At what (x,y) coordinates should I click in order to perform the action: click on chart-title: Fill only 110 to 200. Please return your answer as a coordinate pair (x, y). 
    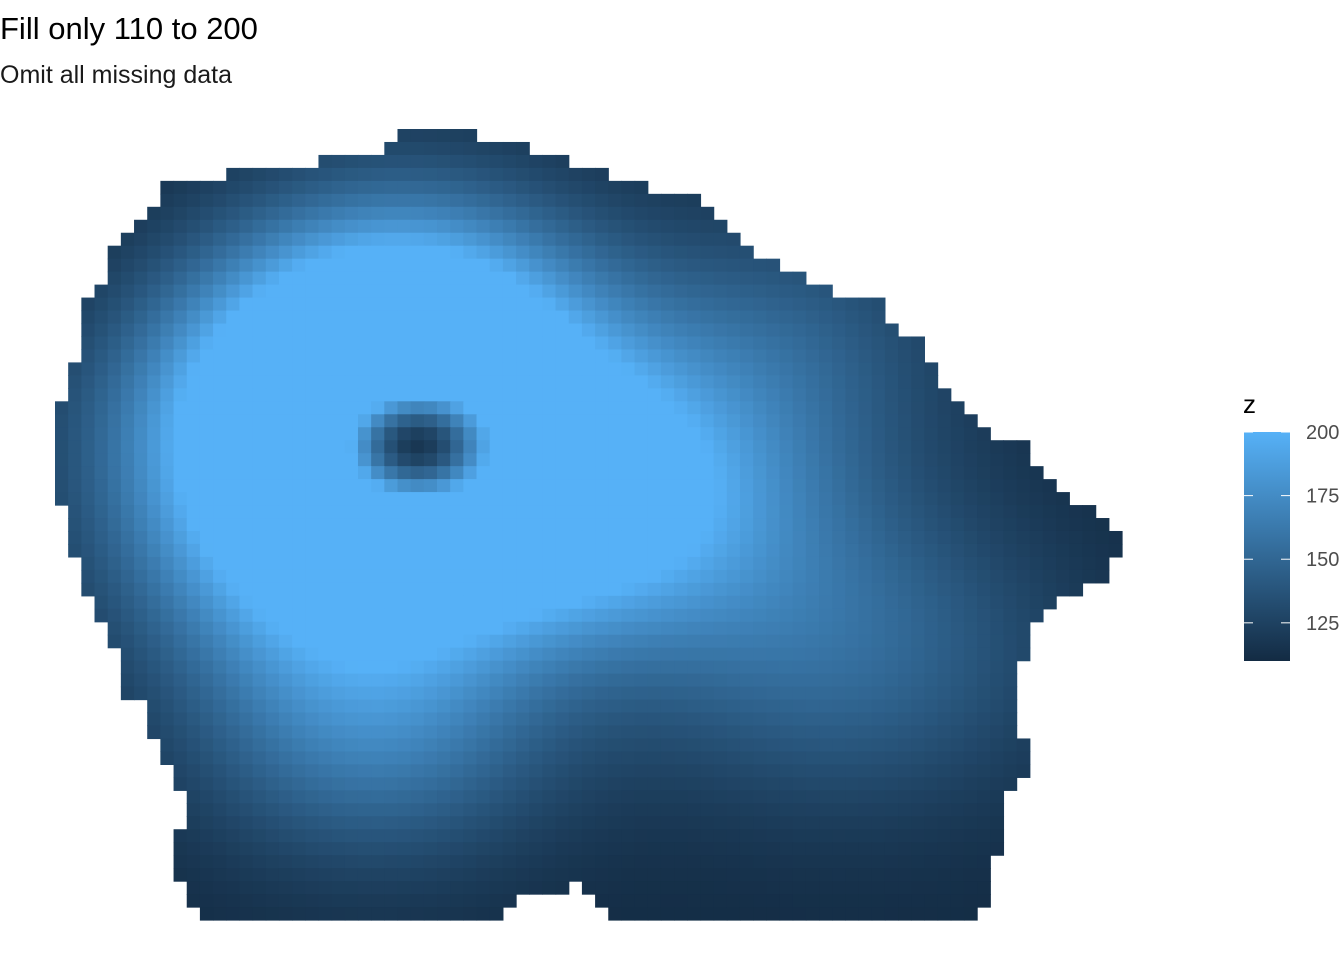
    Looking at the image, I should click on (129, 28).